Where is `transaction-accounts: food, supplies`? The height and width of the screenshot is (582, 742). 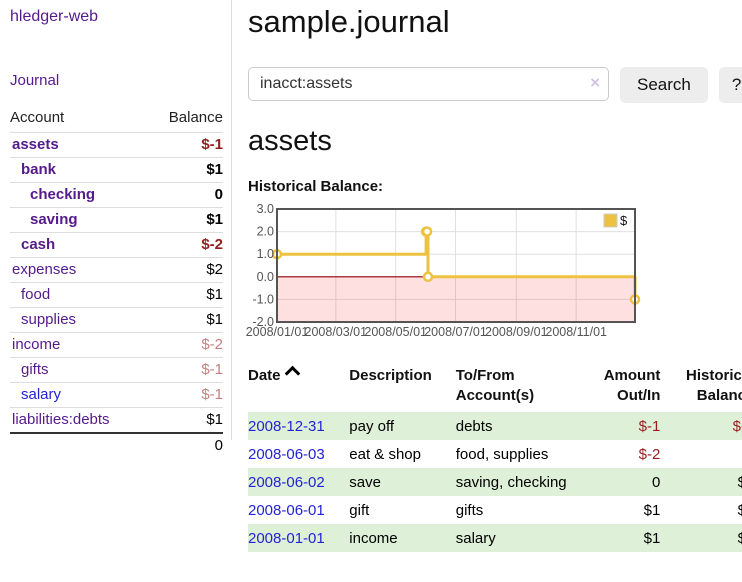 transaction-accounts: food, supplies is located at coordinates (502, 454).